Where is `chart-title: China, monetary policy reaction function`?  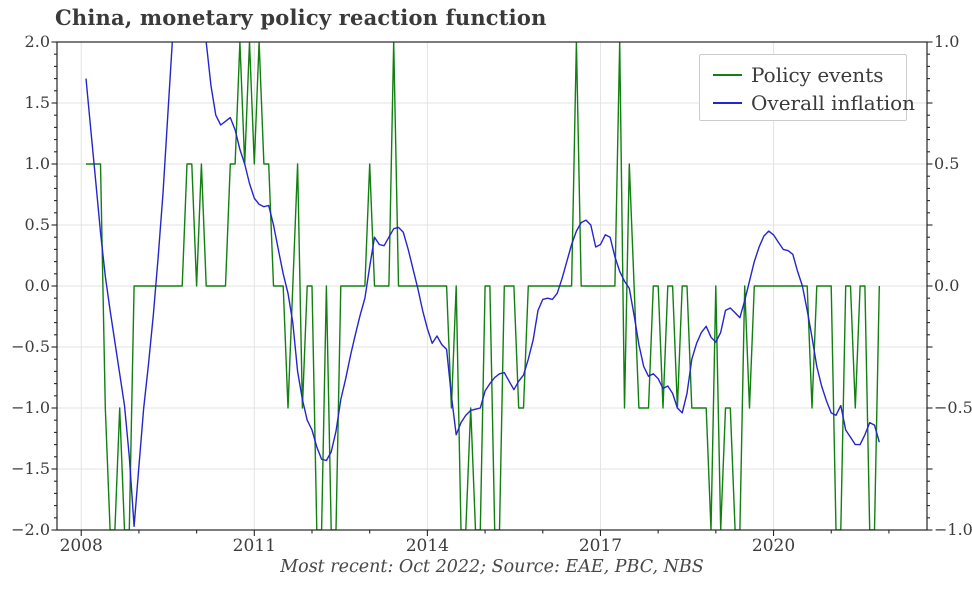 chart-title: China, monetary policy reaction function is located at coordinates (301, 17).